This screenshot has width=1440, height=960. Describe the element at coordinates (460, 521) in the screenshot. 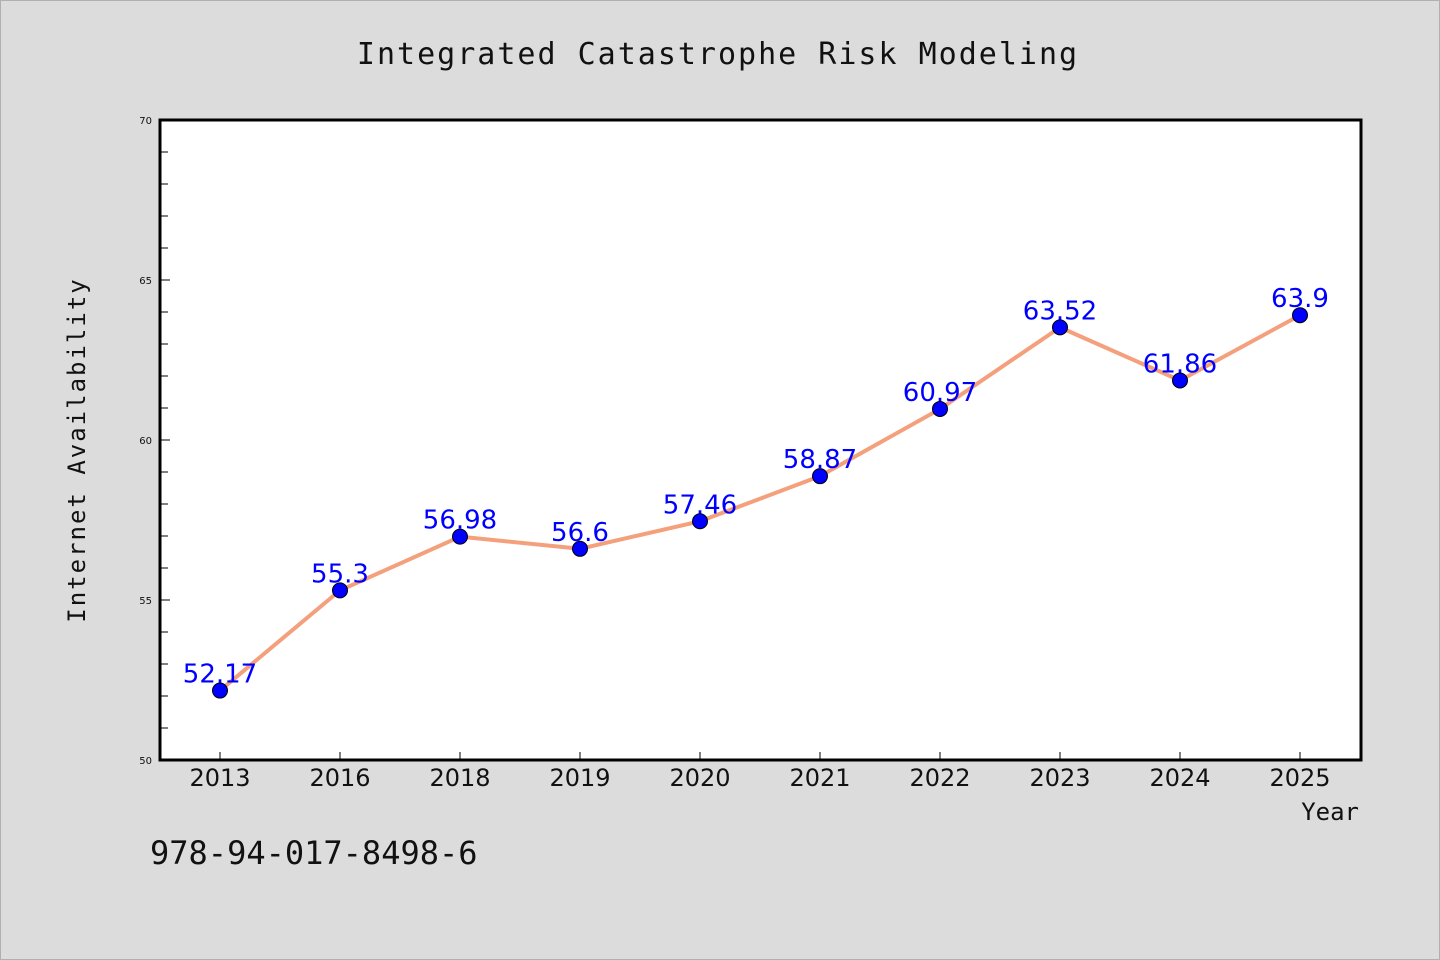

I see `data-label: 56.98` at that location.